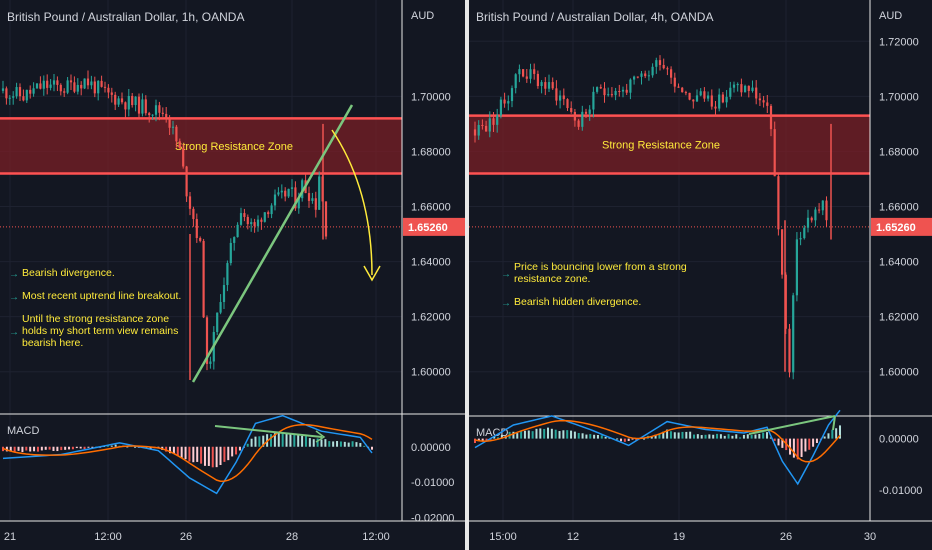 This screenshot has width=932, height=550. I want to click on price-tick-label: 1.70000, so click(899, 97).